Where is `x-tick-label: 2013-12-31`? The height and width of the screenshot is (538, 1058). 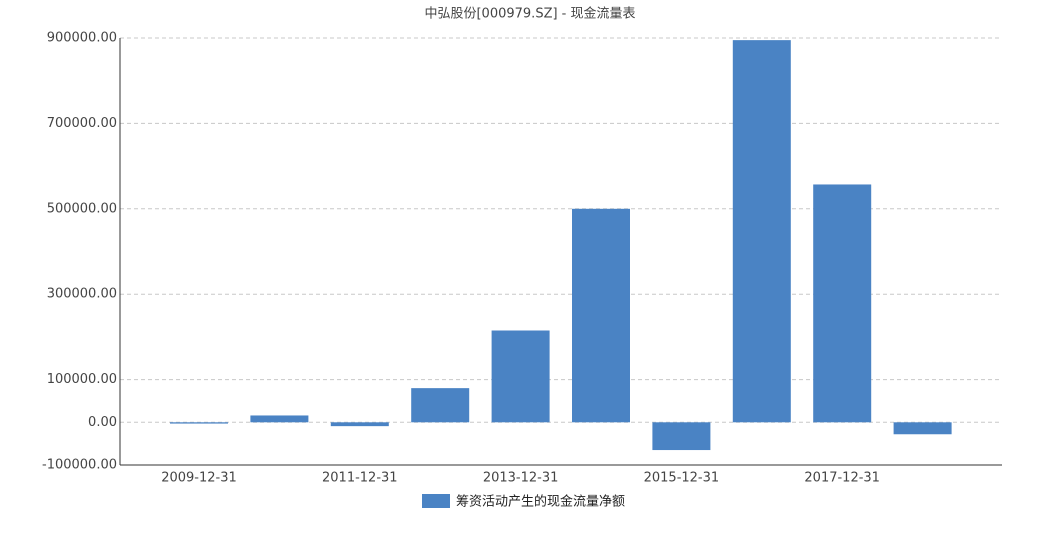
x-tick-label: 2013-12-31 is located at coordinates (521, 478).